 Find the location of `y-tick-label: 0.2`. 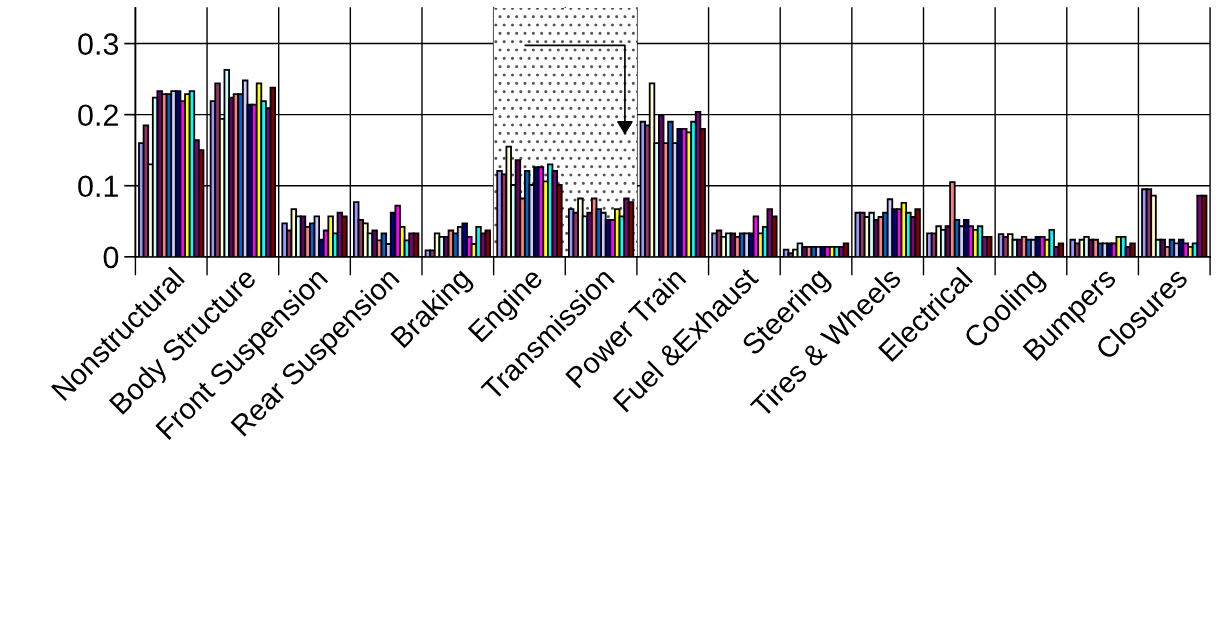

y-tick-label: 0.2 is located at coordinates (98, 115).